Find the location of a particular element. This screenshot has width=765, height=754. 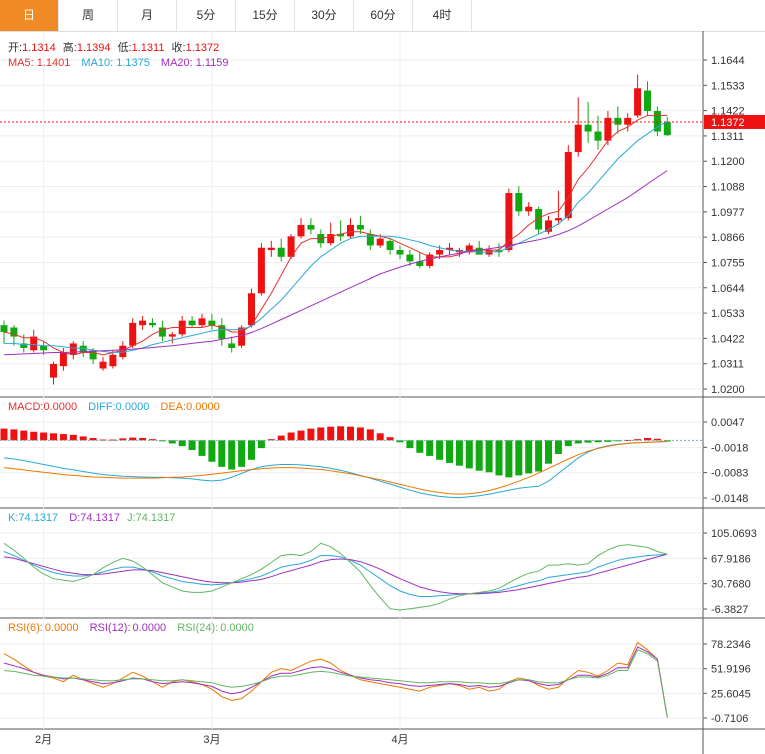

price-tick-label: 1.1200 is located at coordinates (728, 162).